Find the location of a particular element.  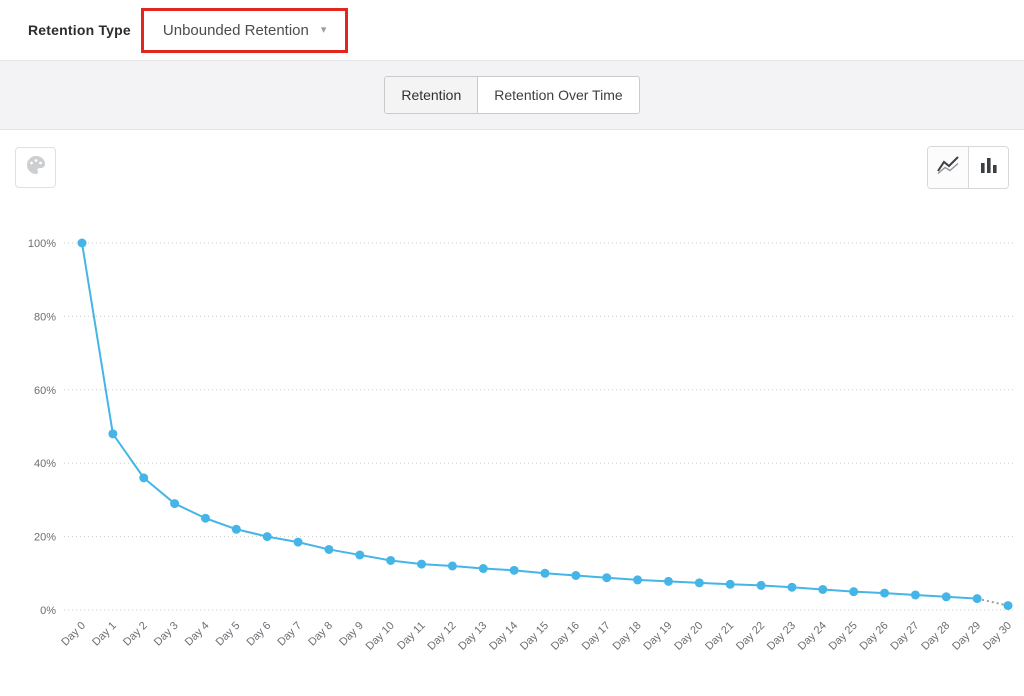

bar-chart-button is located at coordinates (988, 167).